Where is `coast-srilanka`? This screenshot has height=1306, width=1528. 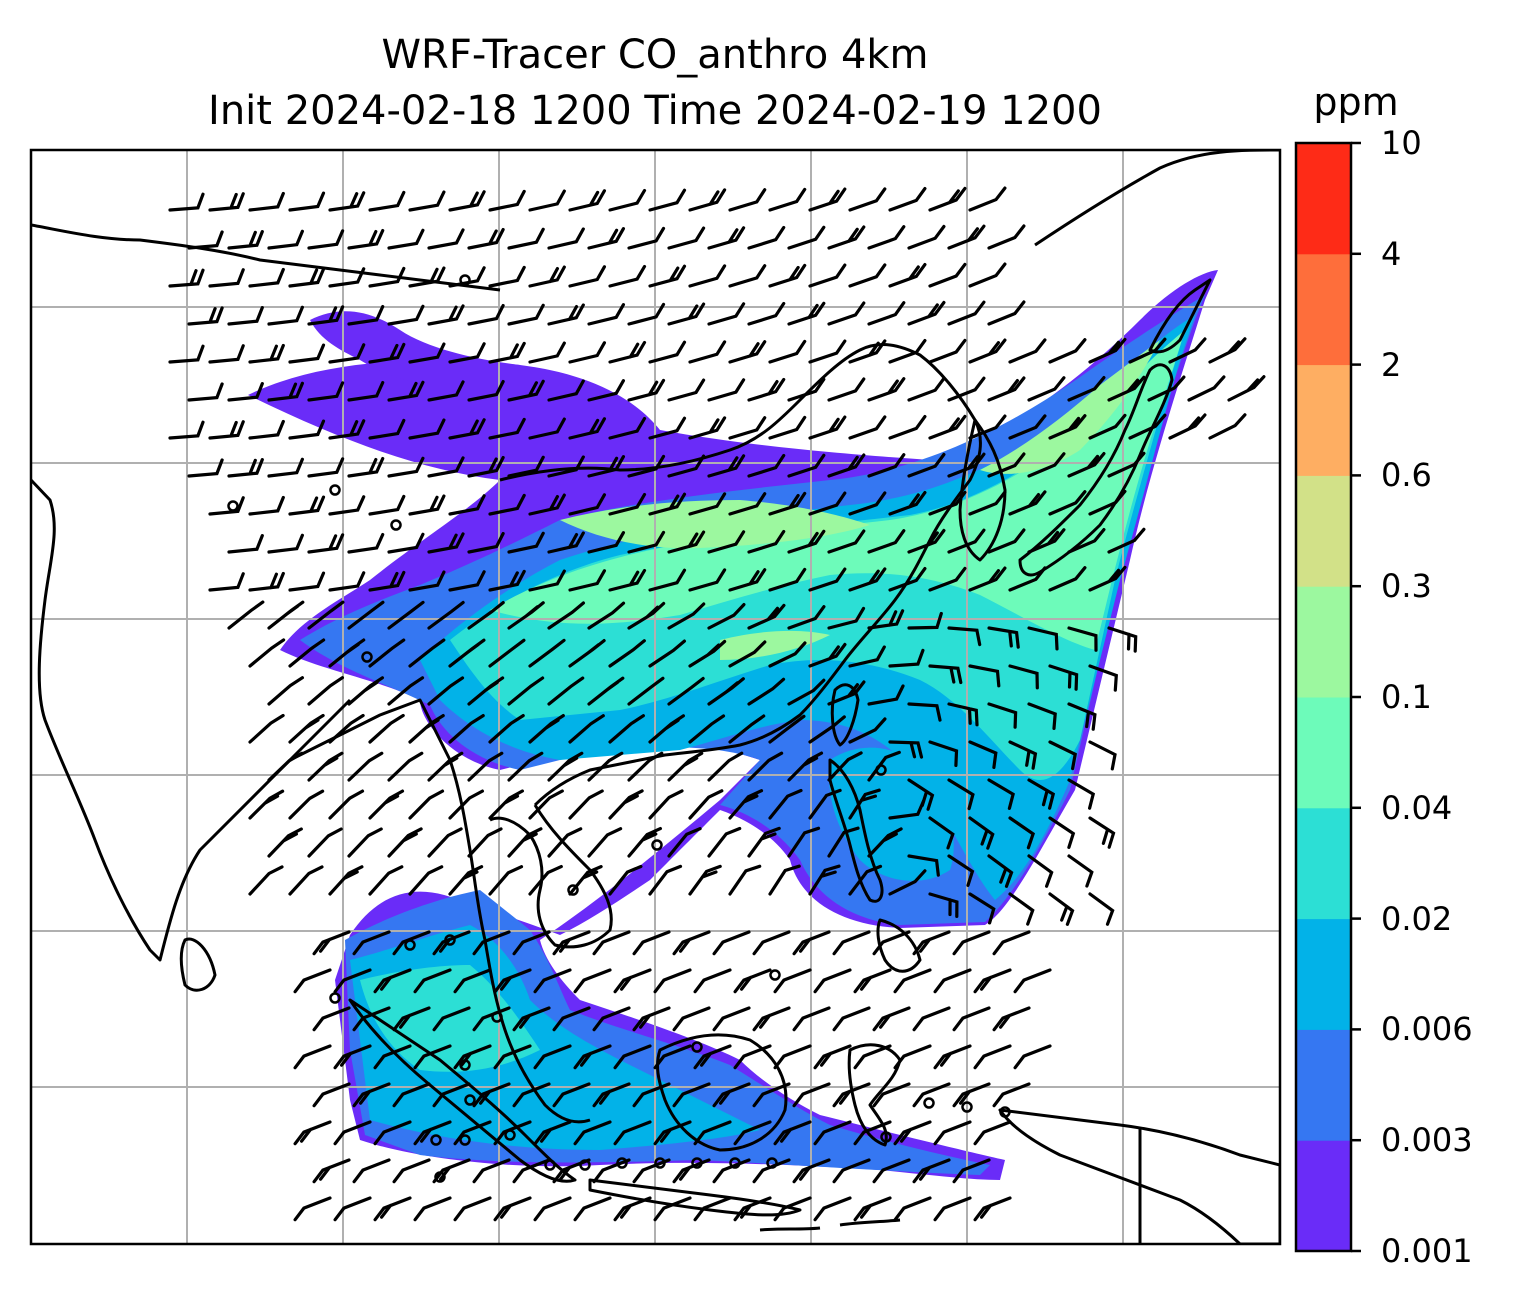
coast-srilanka is located at coordinates (198, 964).